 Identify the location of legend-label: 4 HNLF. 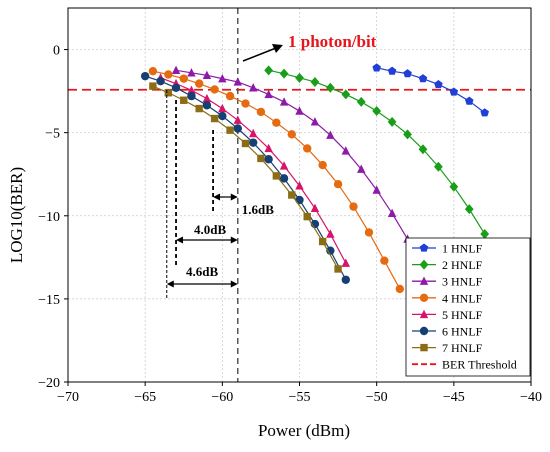
(462, 298).